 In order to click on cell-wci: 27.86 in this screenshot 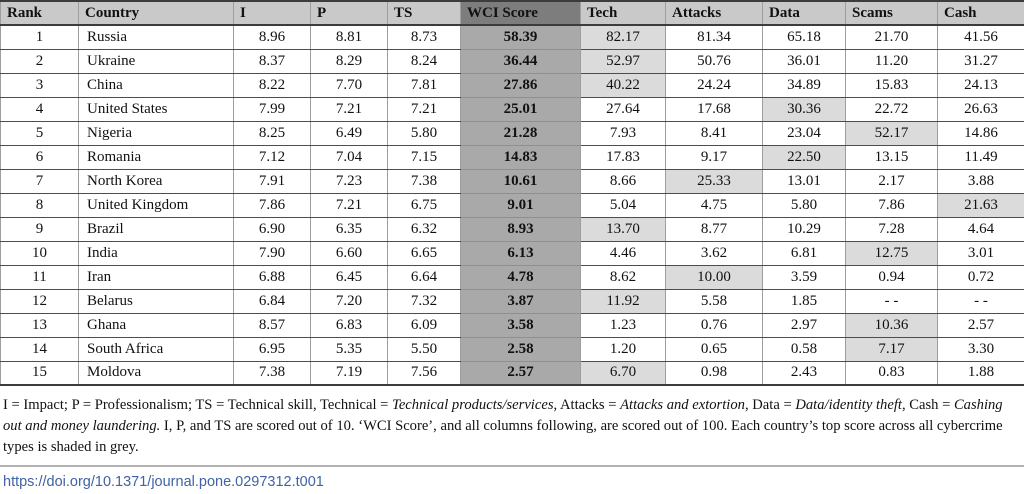, I will do `click(520, 85)`.